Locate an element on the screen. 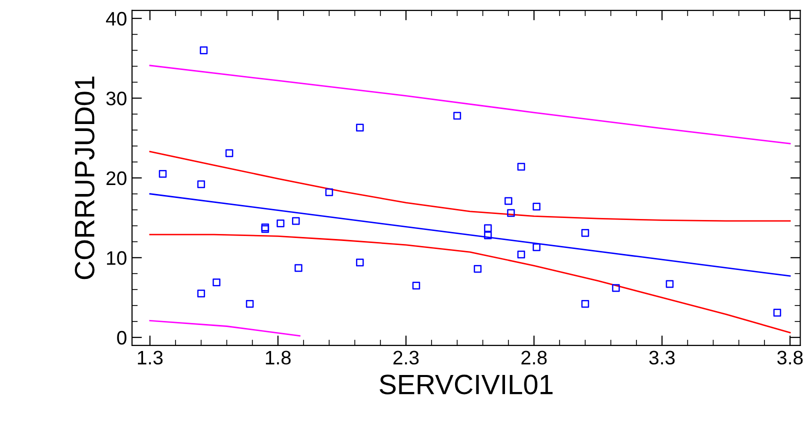 The width and height of the screenshot is (810, 435). x-axis-title: SERVCIVIL01 is located at coordinates (466, 384).